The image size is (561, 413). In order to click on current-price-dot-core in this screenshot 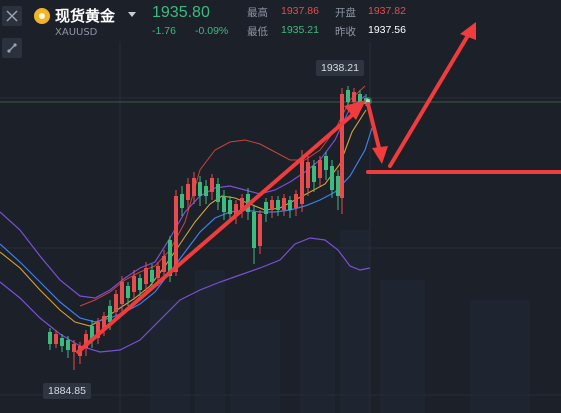, I will do `click(368, 101)`.